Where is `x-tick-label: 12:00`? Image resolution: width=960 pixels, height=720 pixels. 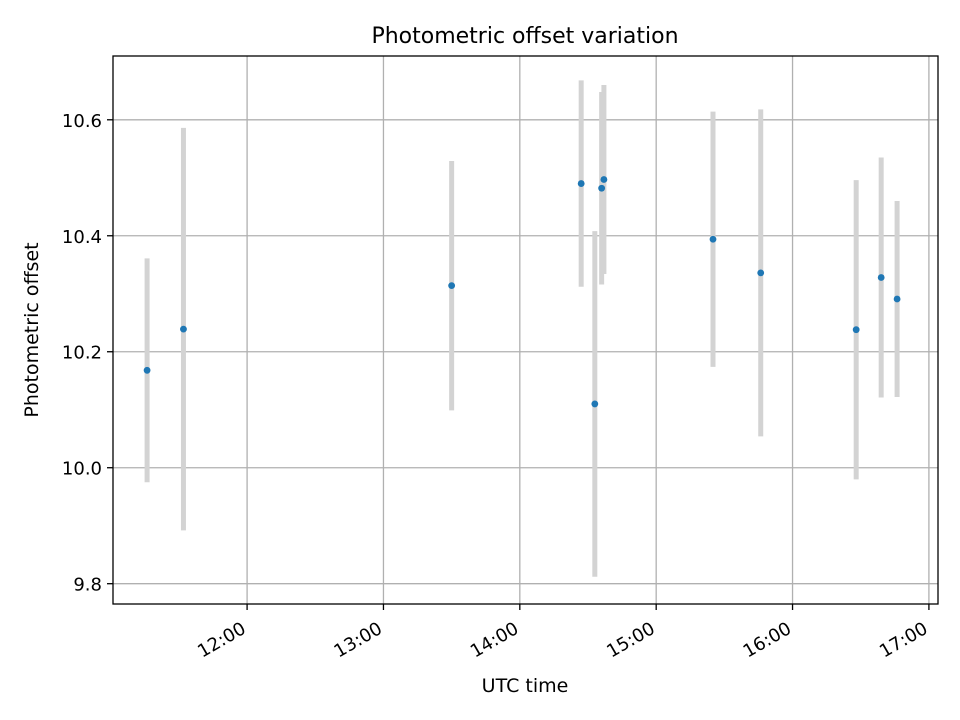
x-tick-label: 12:00 is located at coordinates (221, 640).